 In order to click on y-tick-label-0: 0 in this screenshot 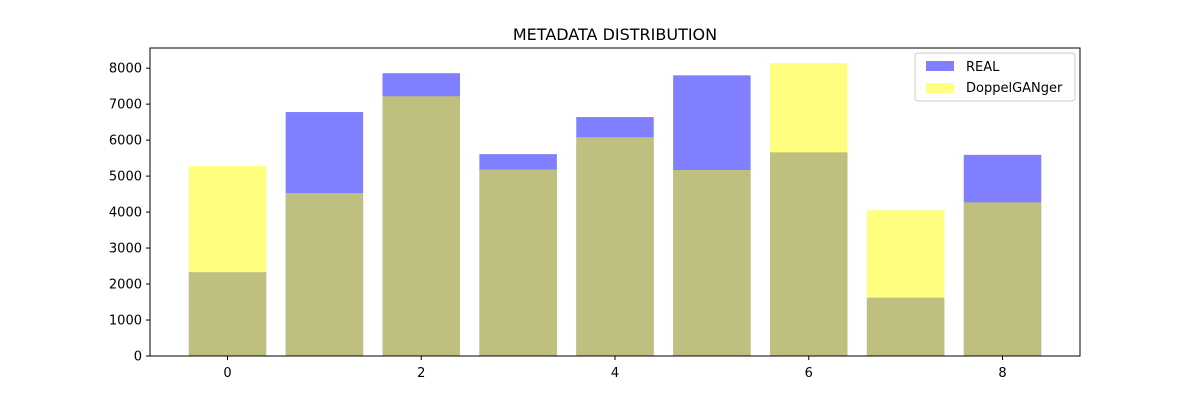, I will do `click(138, 357)`.